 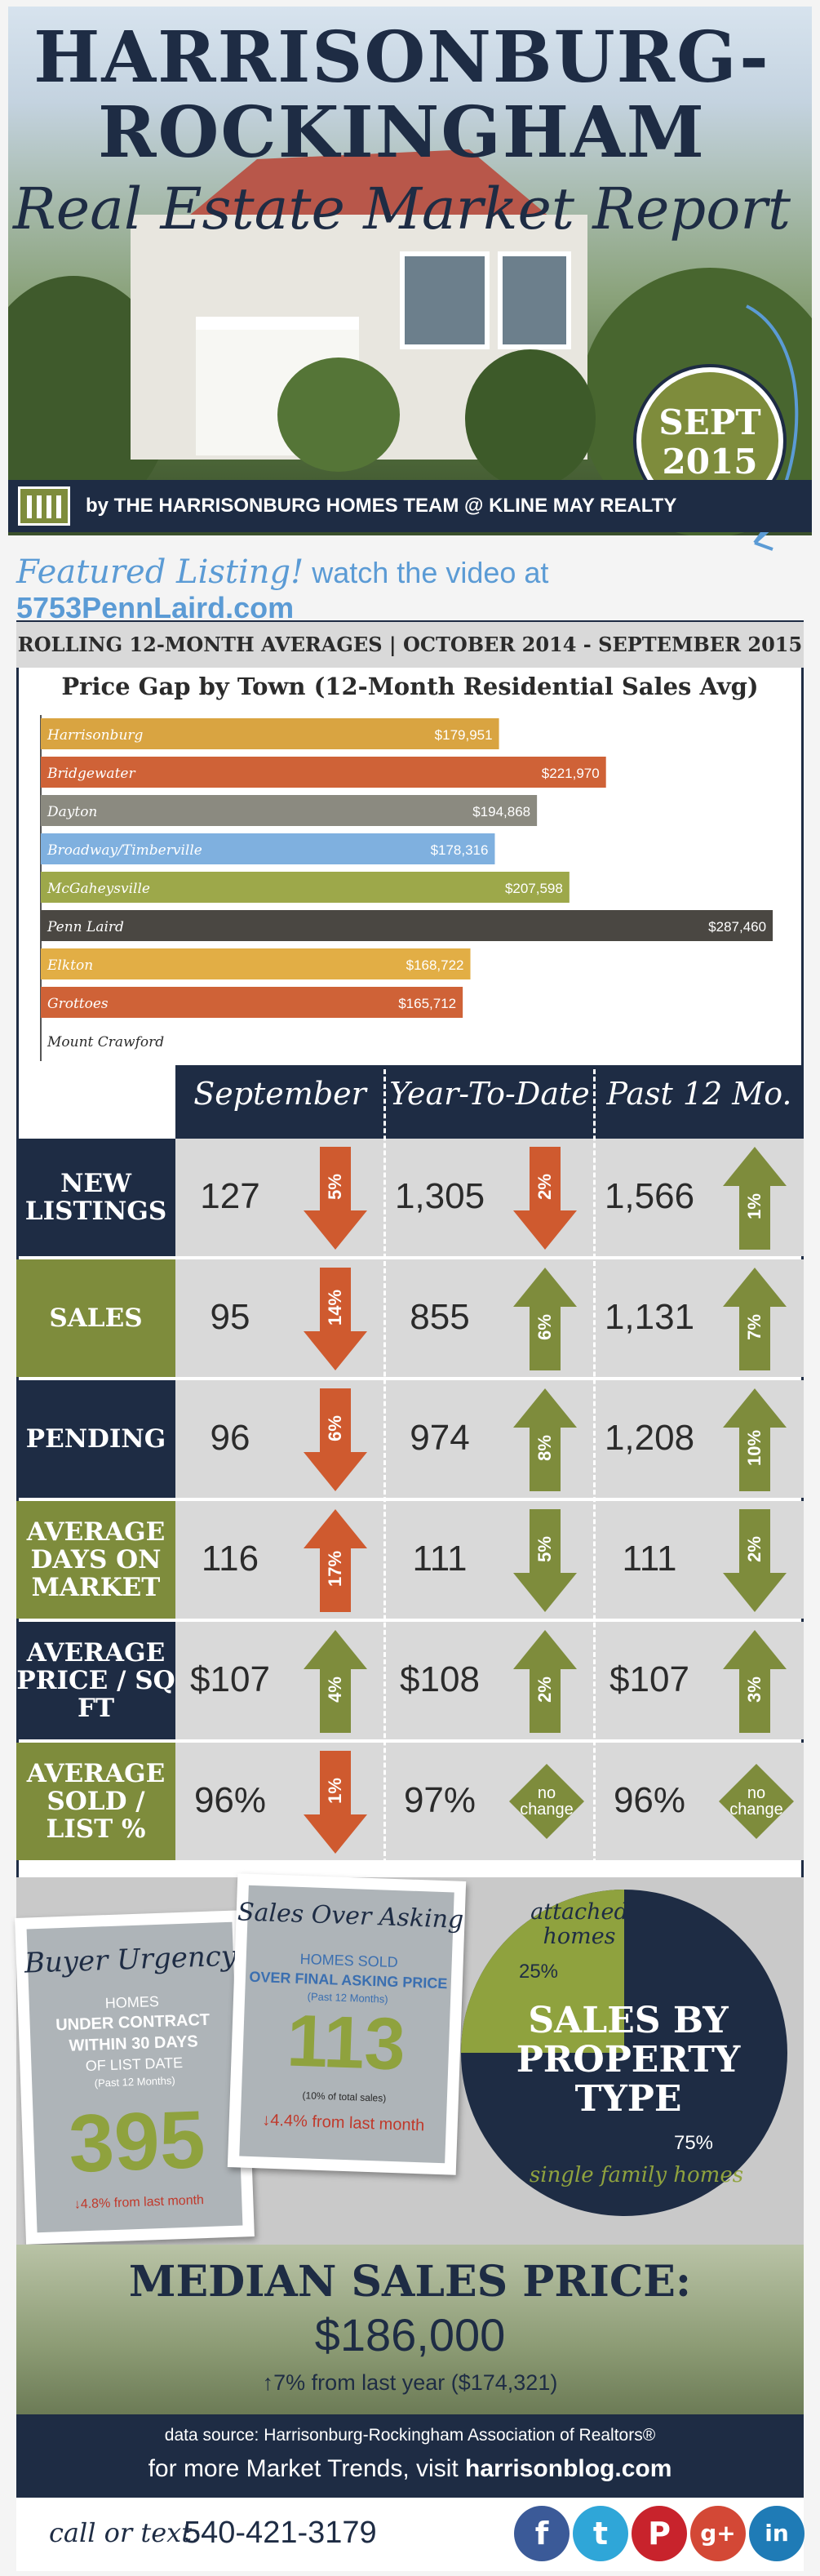 What do you see at coordinates (95, 1197) in the screenshot?
I see `stat-row-label: NEW LISTINGS` at bounding box center [95, 1197].